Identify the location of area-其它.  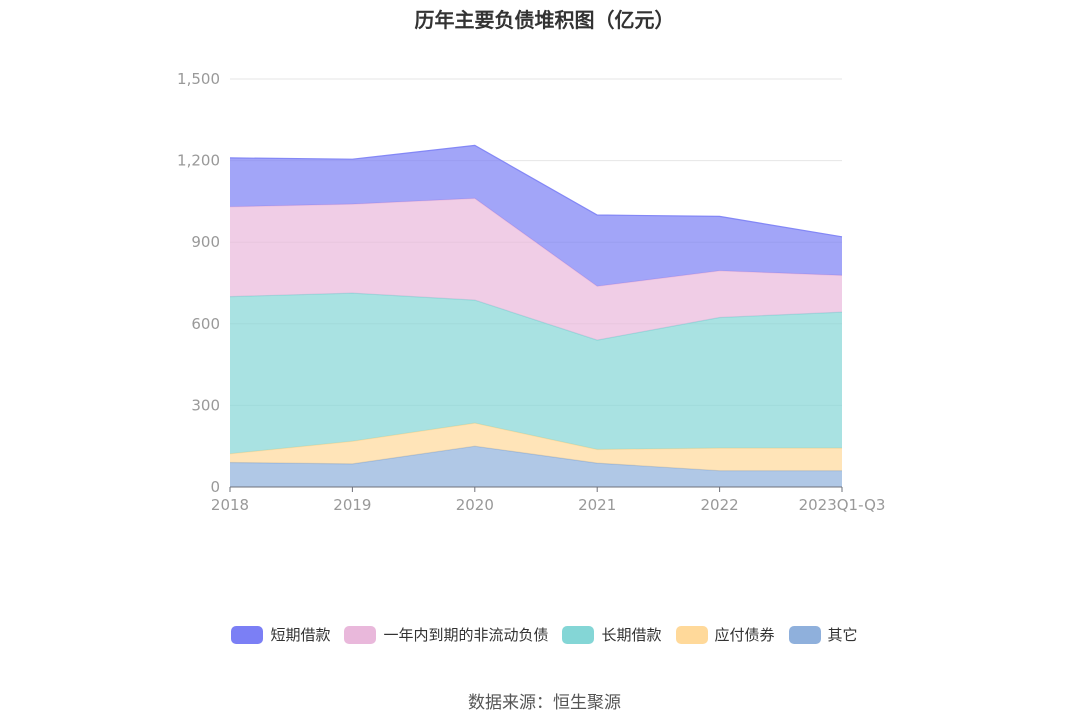
(536, 466).